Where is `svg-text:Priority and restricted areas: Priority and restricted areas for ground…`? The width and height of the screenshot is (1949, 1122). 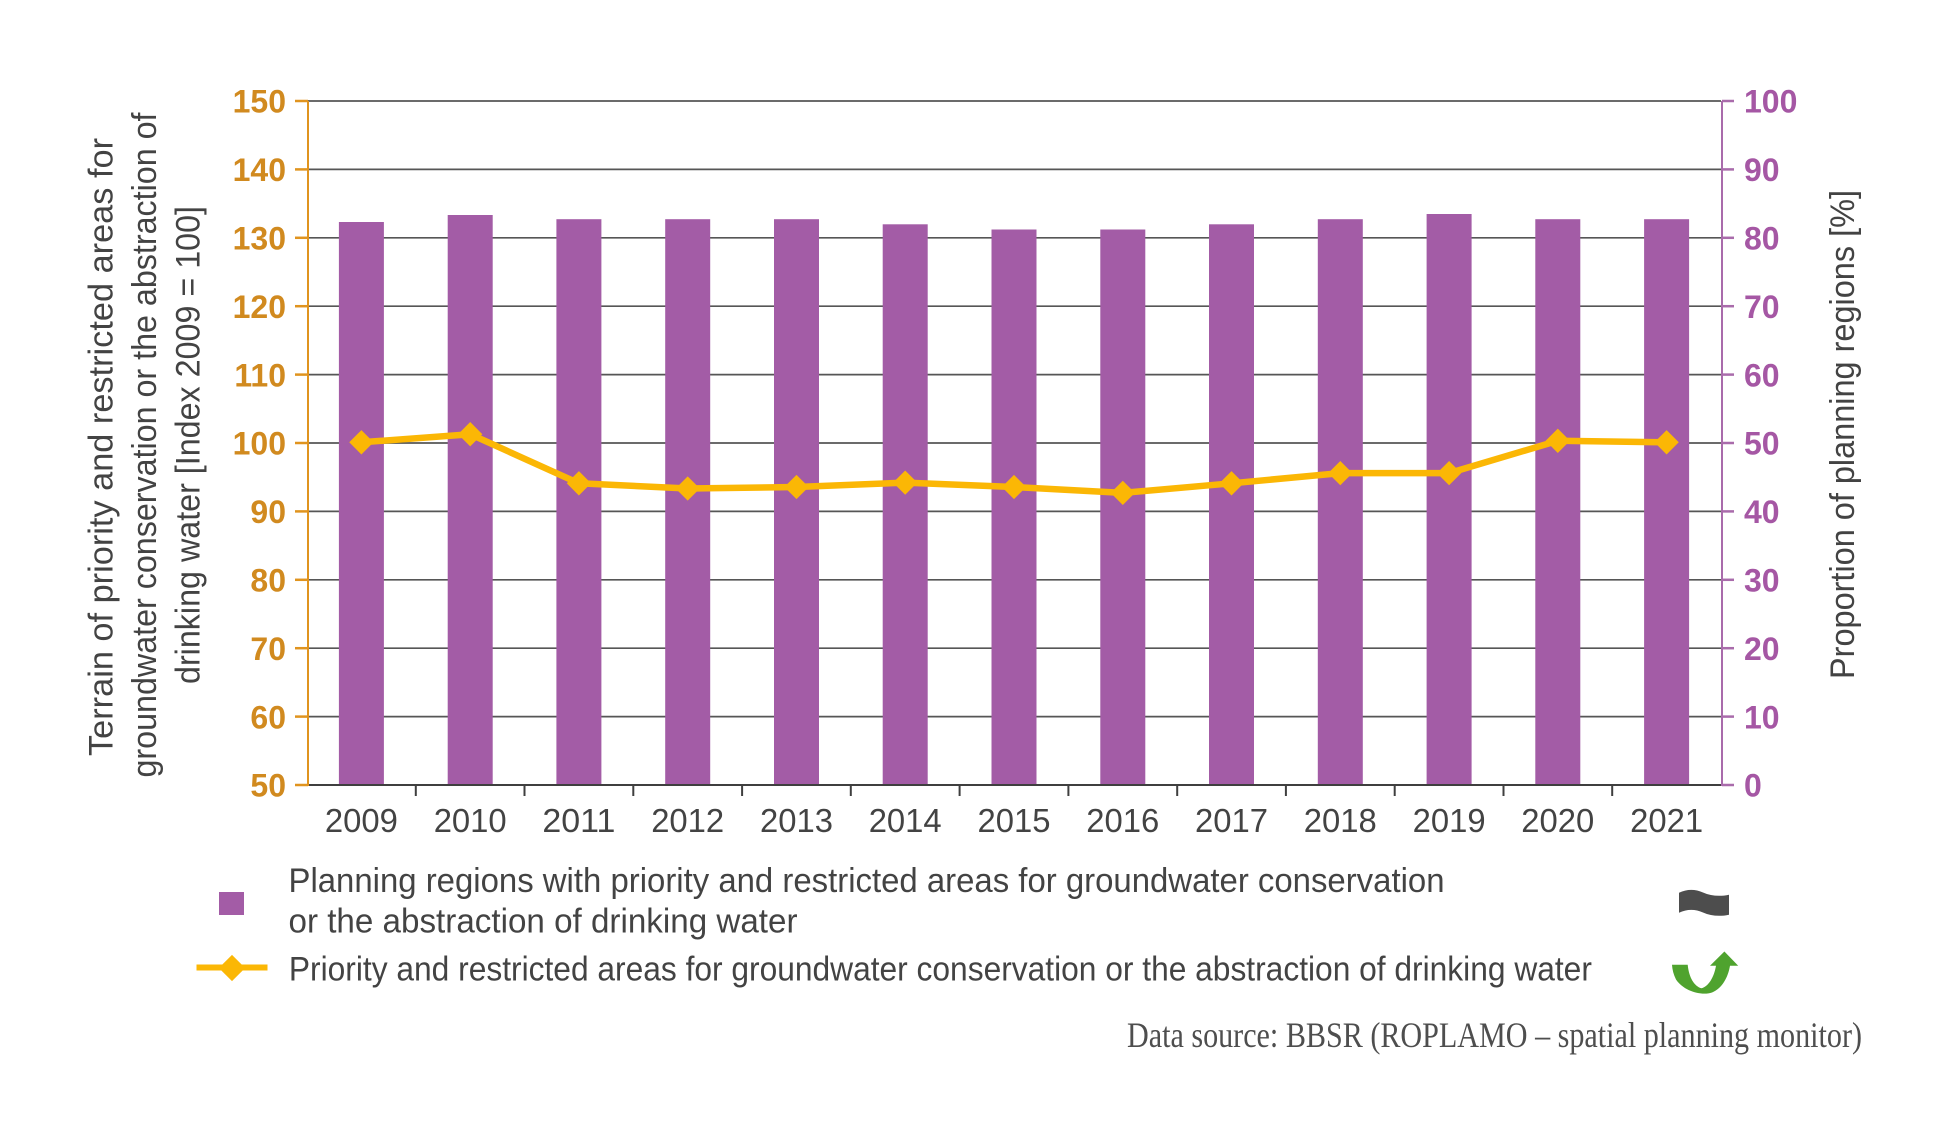 svg-text:Priority and restricted areas: Priority and restricted areas for ground… is located at coordinates (940, 970).